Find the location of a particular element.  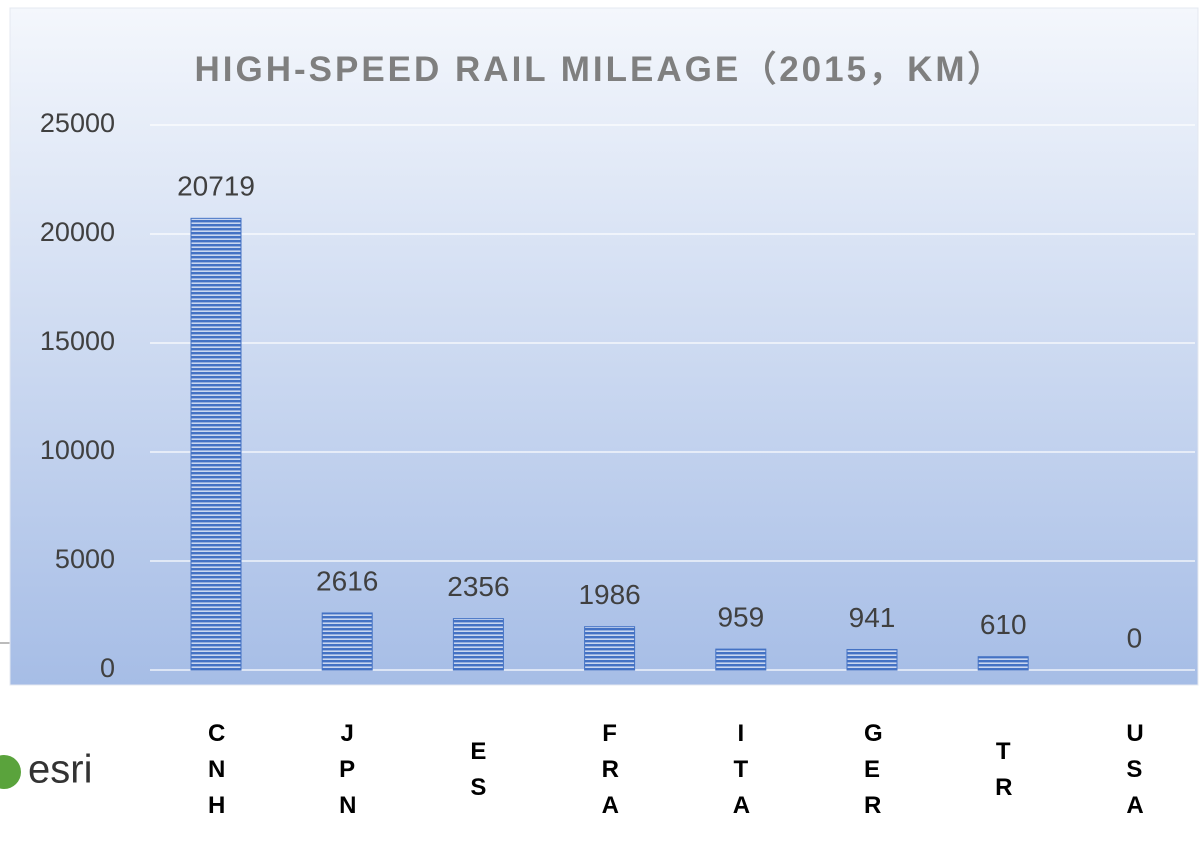

esri-logo: esri is located at coordinates (46, 770).